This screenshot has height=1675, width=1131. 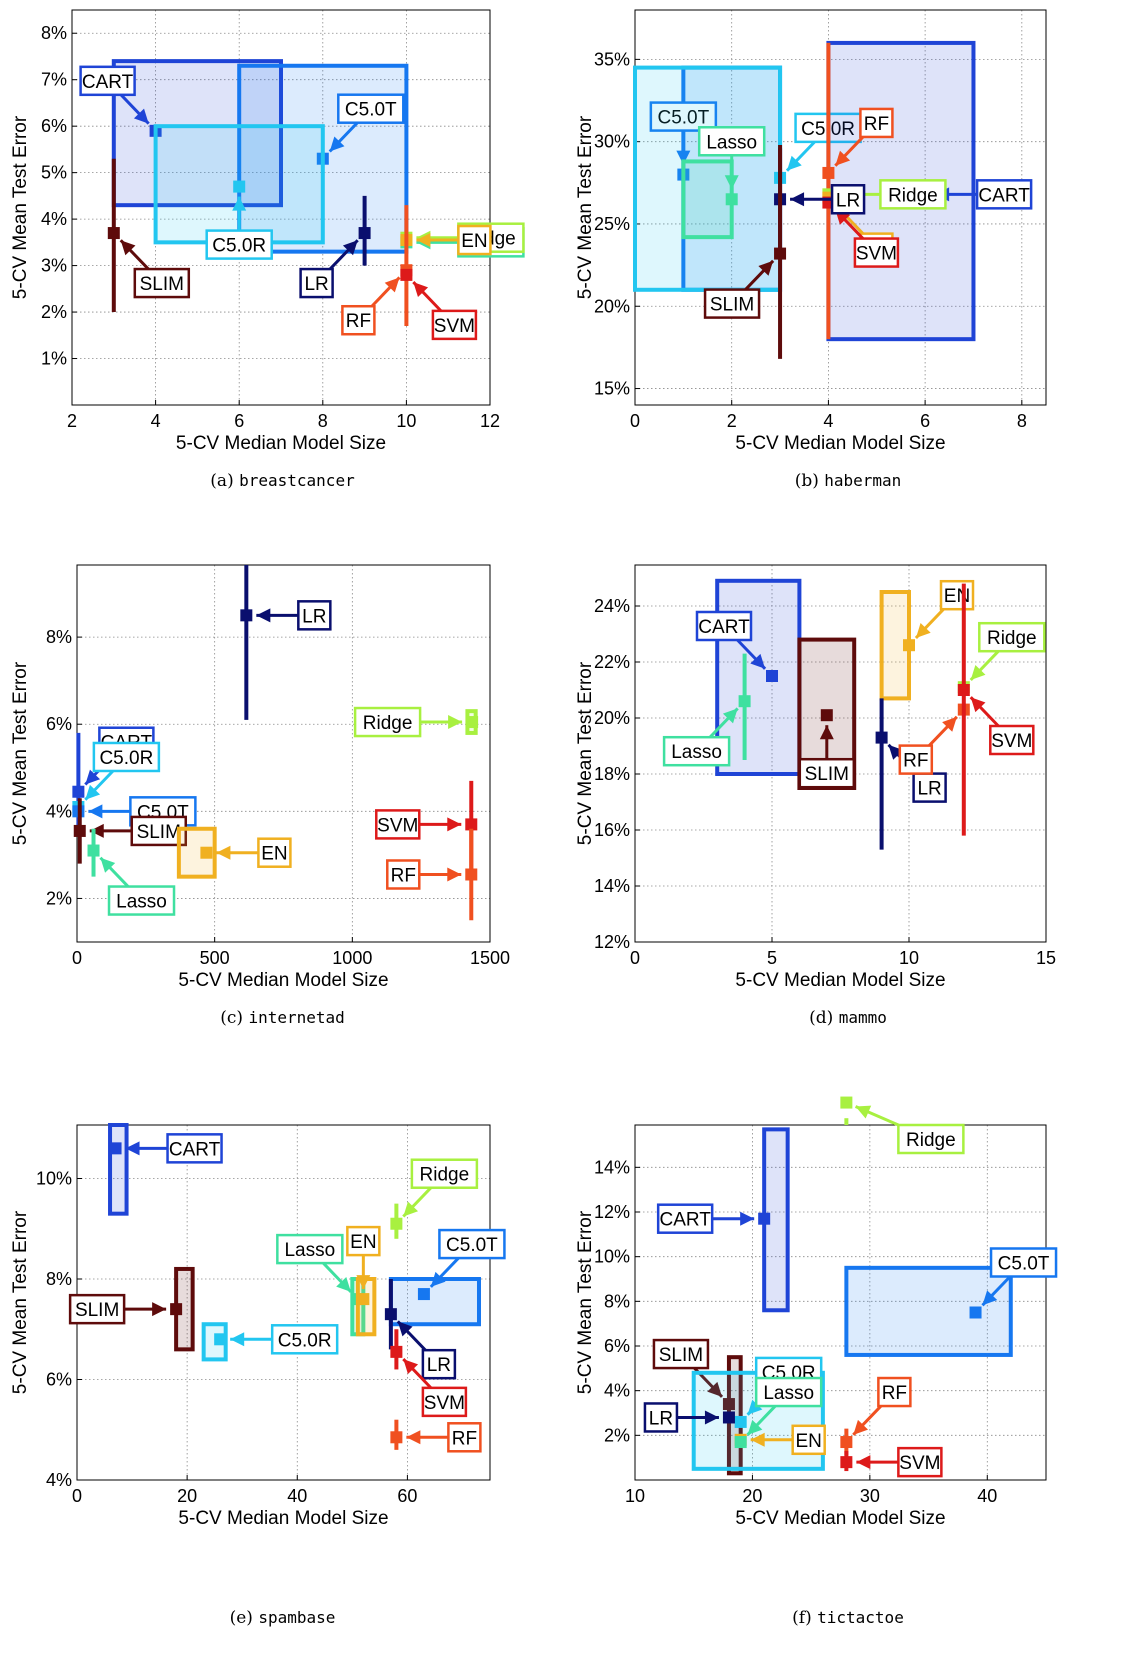 I want to click on series-label: Ridge, so click(x=913, y=195).